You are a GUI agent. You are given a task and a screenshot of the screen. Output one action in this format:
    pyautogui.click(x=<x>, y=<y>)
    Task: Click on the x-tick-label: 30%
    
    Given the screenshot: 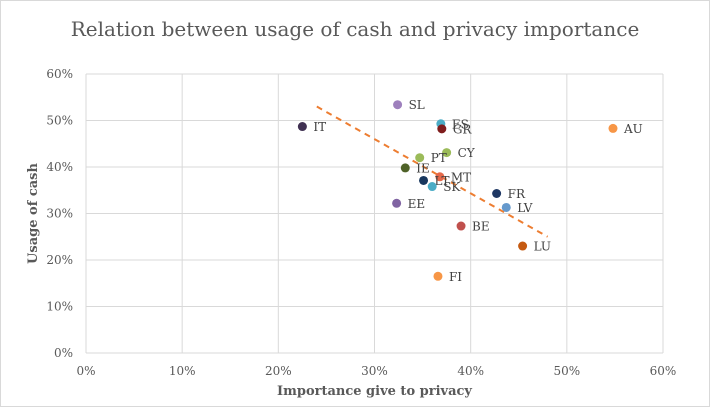 What is the action you would take?
    pyautogui.click(x=374, y=371)
    